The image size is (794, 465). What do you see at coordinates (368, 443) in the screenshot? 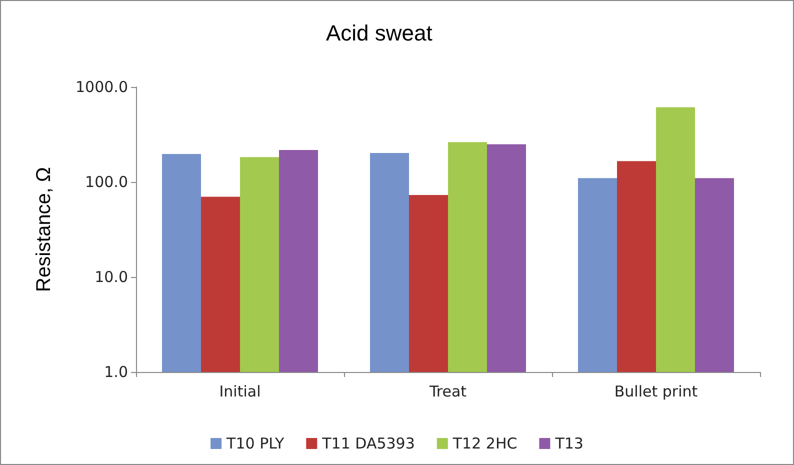
I see `legend-label: T11 DA5393` at bounding box center [368, 443].